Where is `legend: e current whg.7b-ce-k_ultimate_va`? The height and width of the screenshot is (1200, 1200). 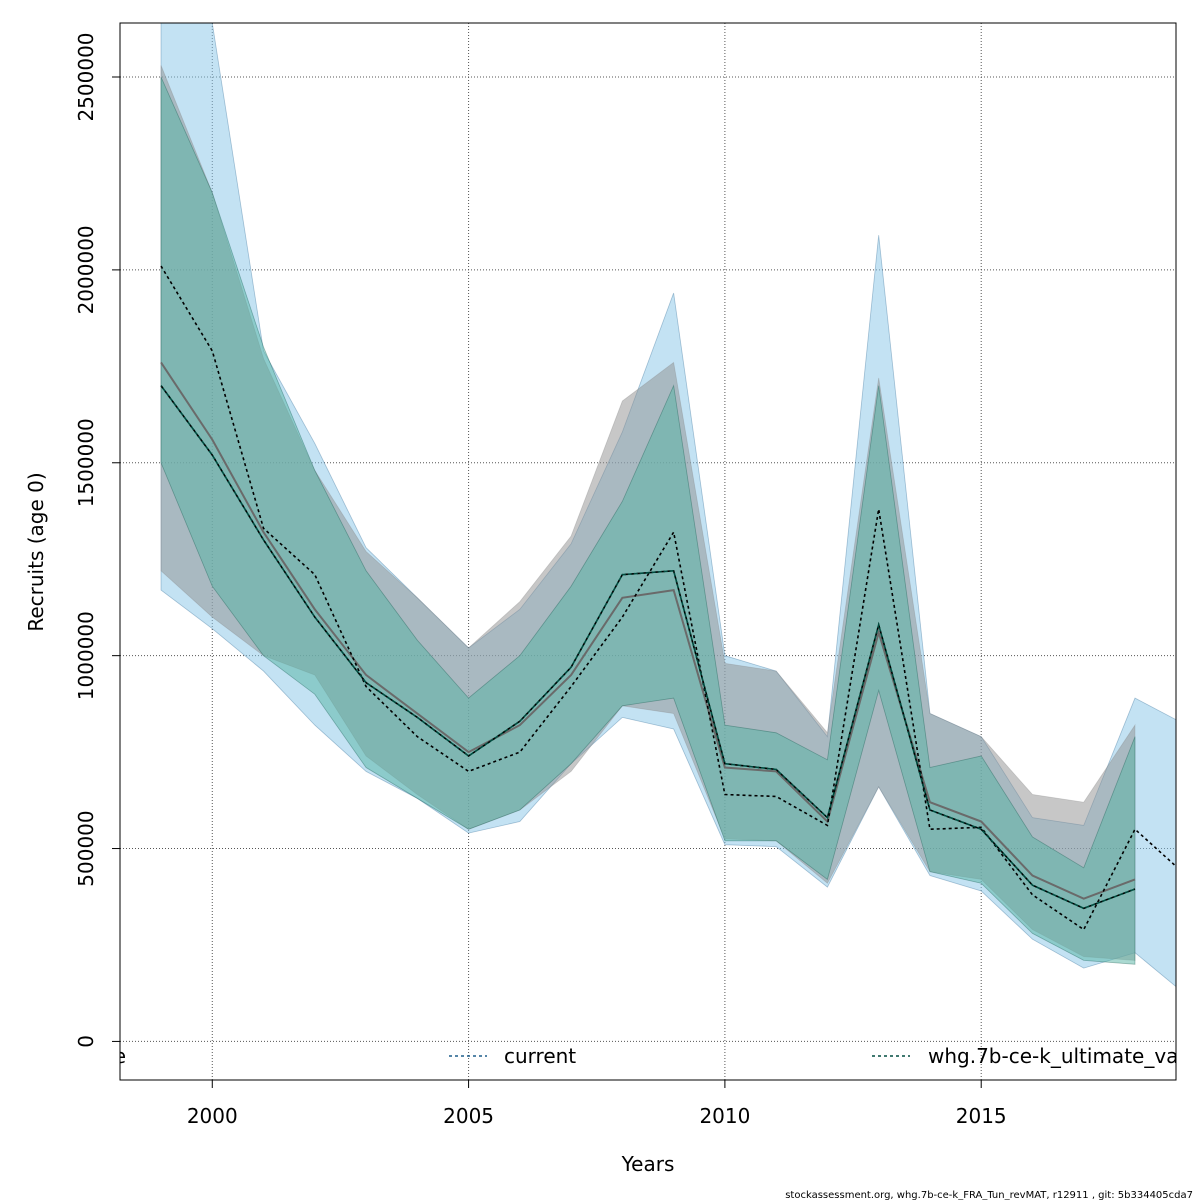 legend: e current whg.7b-ce-k_ultimate_va is located at coordinates (646, 1056).